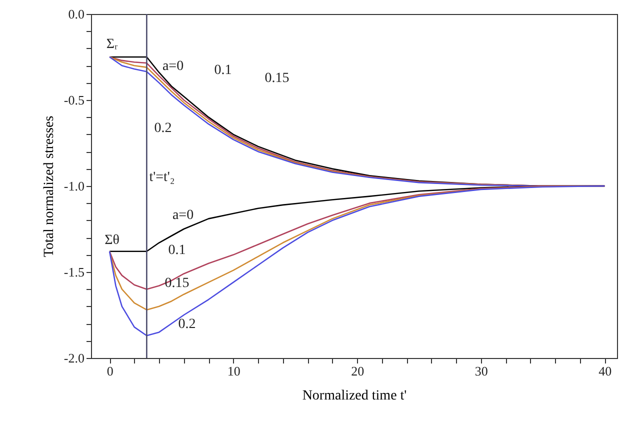  What do you see at coordinates (49, 187) in the screenshot?
I see `y-axis-title: Total normalized stresses` at bounding box center [49, 187].